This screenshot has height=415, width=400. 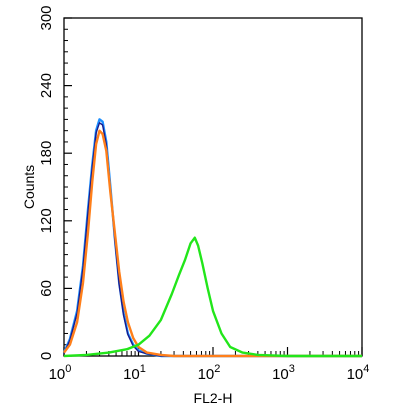 I want to click on y-tick-label: 60, so click(x=46, y=288).